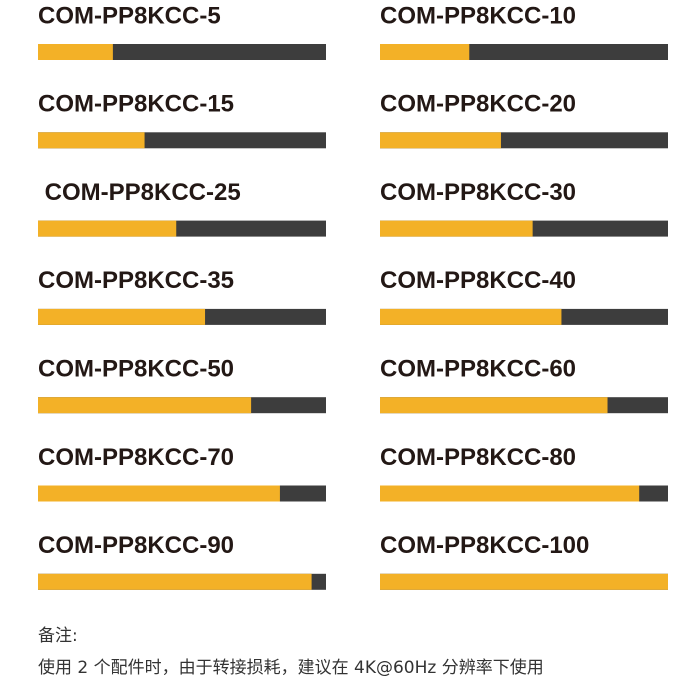 The height and width of the screenshot is (693, 700). Describe the element at coordinates (291, 667) in the screenshot. I see `note-text: 使用 2 个配件时，由于转接损耗，建议在 4K@60Hz 分辨率下使用` at that location.